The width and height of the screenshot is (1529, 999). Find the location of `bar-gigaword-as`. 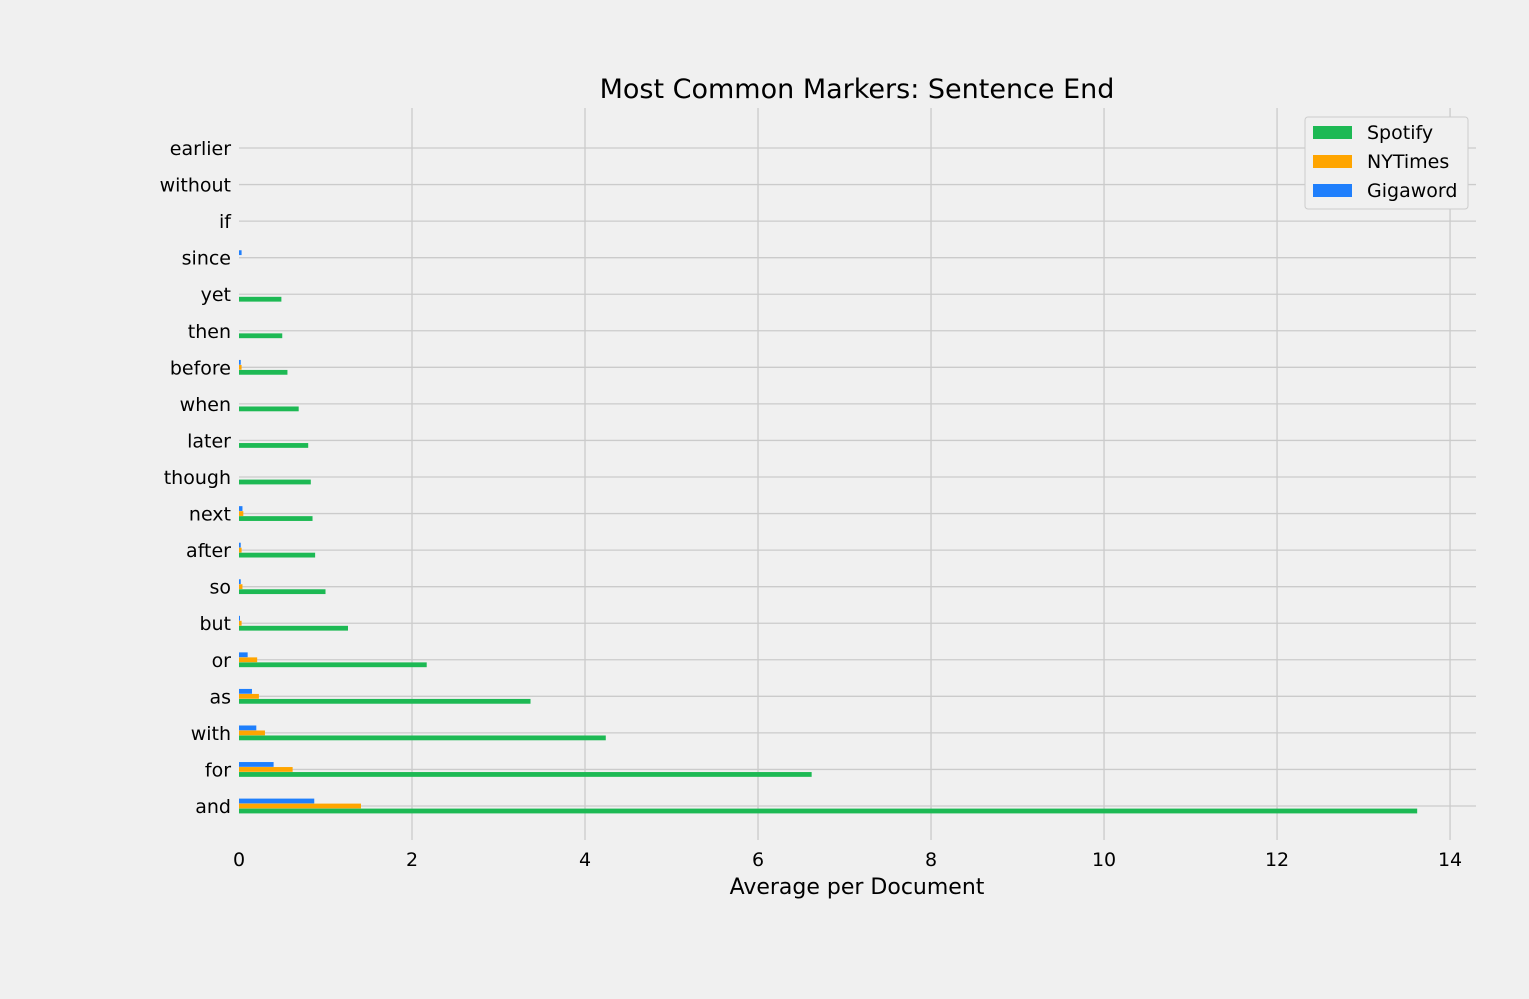

bar-gigaword-as is located at coordinates (245, 691).